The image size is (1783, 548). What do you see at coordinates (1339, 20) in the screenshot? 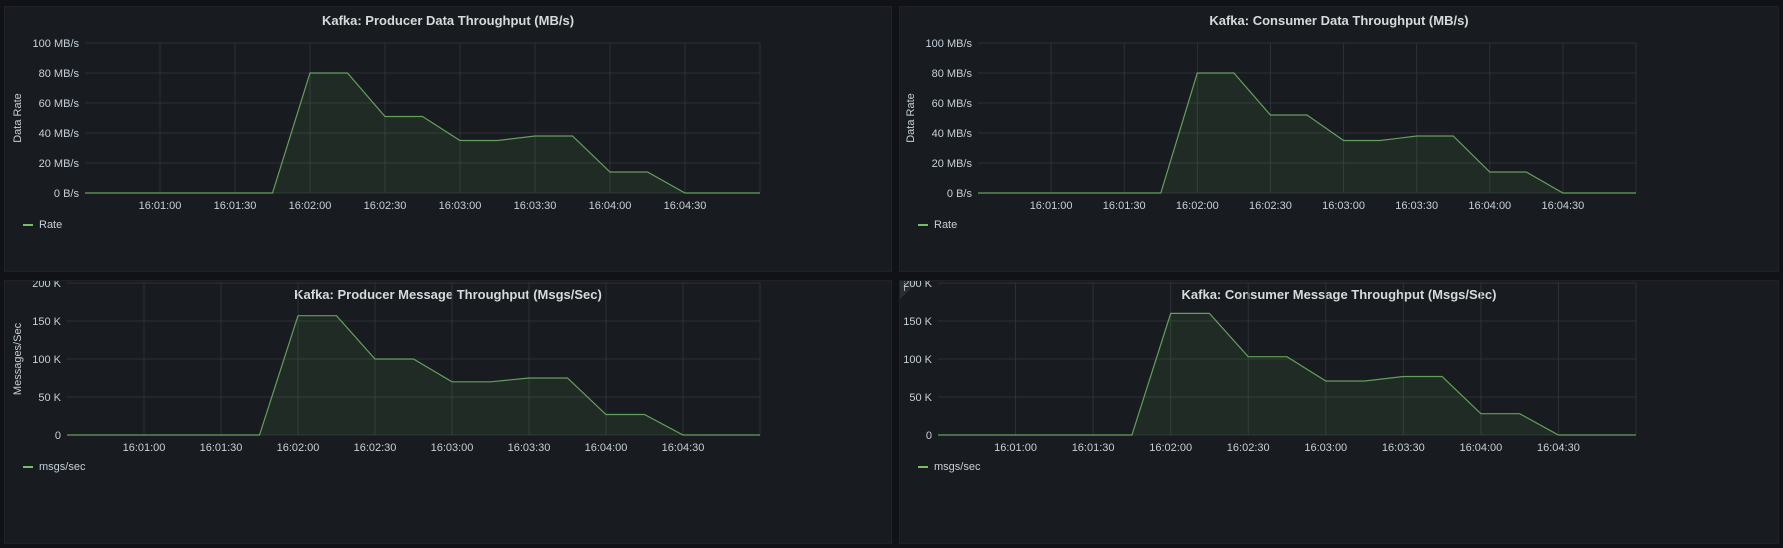
I see `panel-title: Kafka: Consumer Data Throughput (MB/s)` at bounding box center [1339, 20].